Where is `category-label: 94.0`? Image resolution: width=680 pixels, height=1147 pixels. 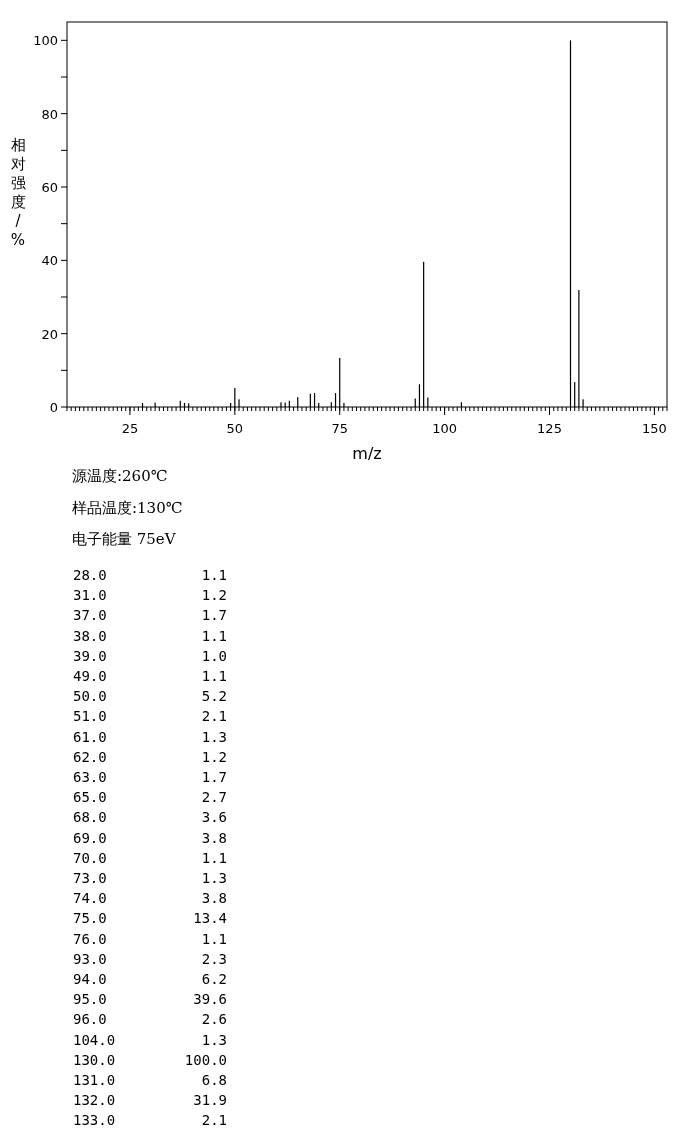 category-label: 94.0 is located at coordinates (90, 979).